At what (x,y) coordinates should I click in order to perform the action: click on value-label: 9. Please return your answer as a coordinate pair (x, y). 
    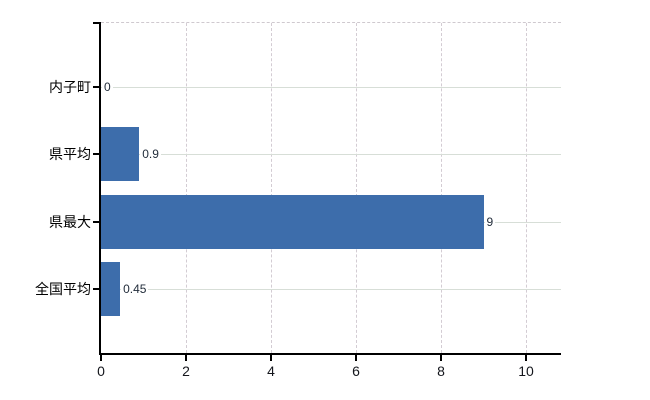
    Looking at the image, I should click on (490, 221).